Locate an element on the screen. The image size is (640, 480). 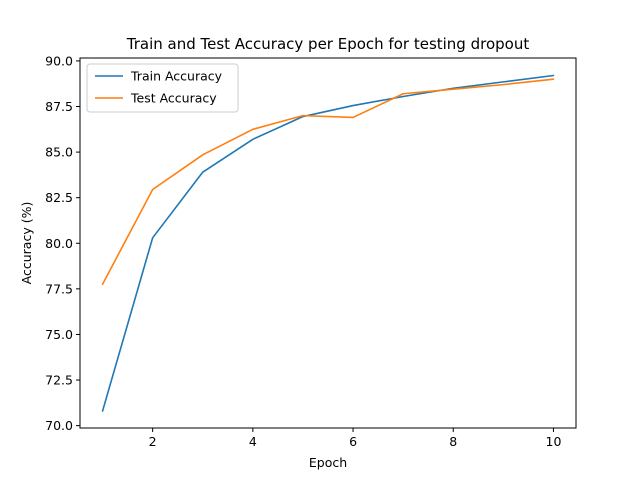
y-tick-label: 77.5 is located at coordinates (59, 288).